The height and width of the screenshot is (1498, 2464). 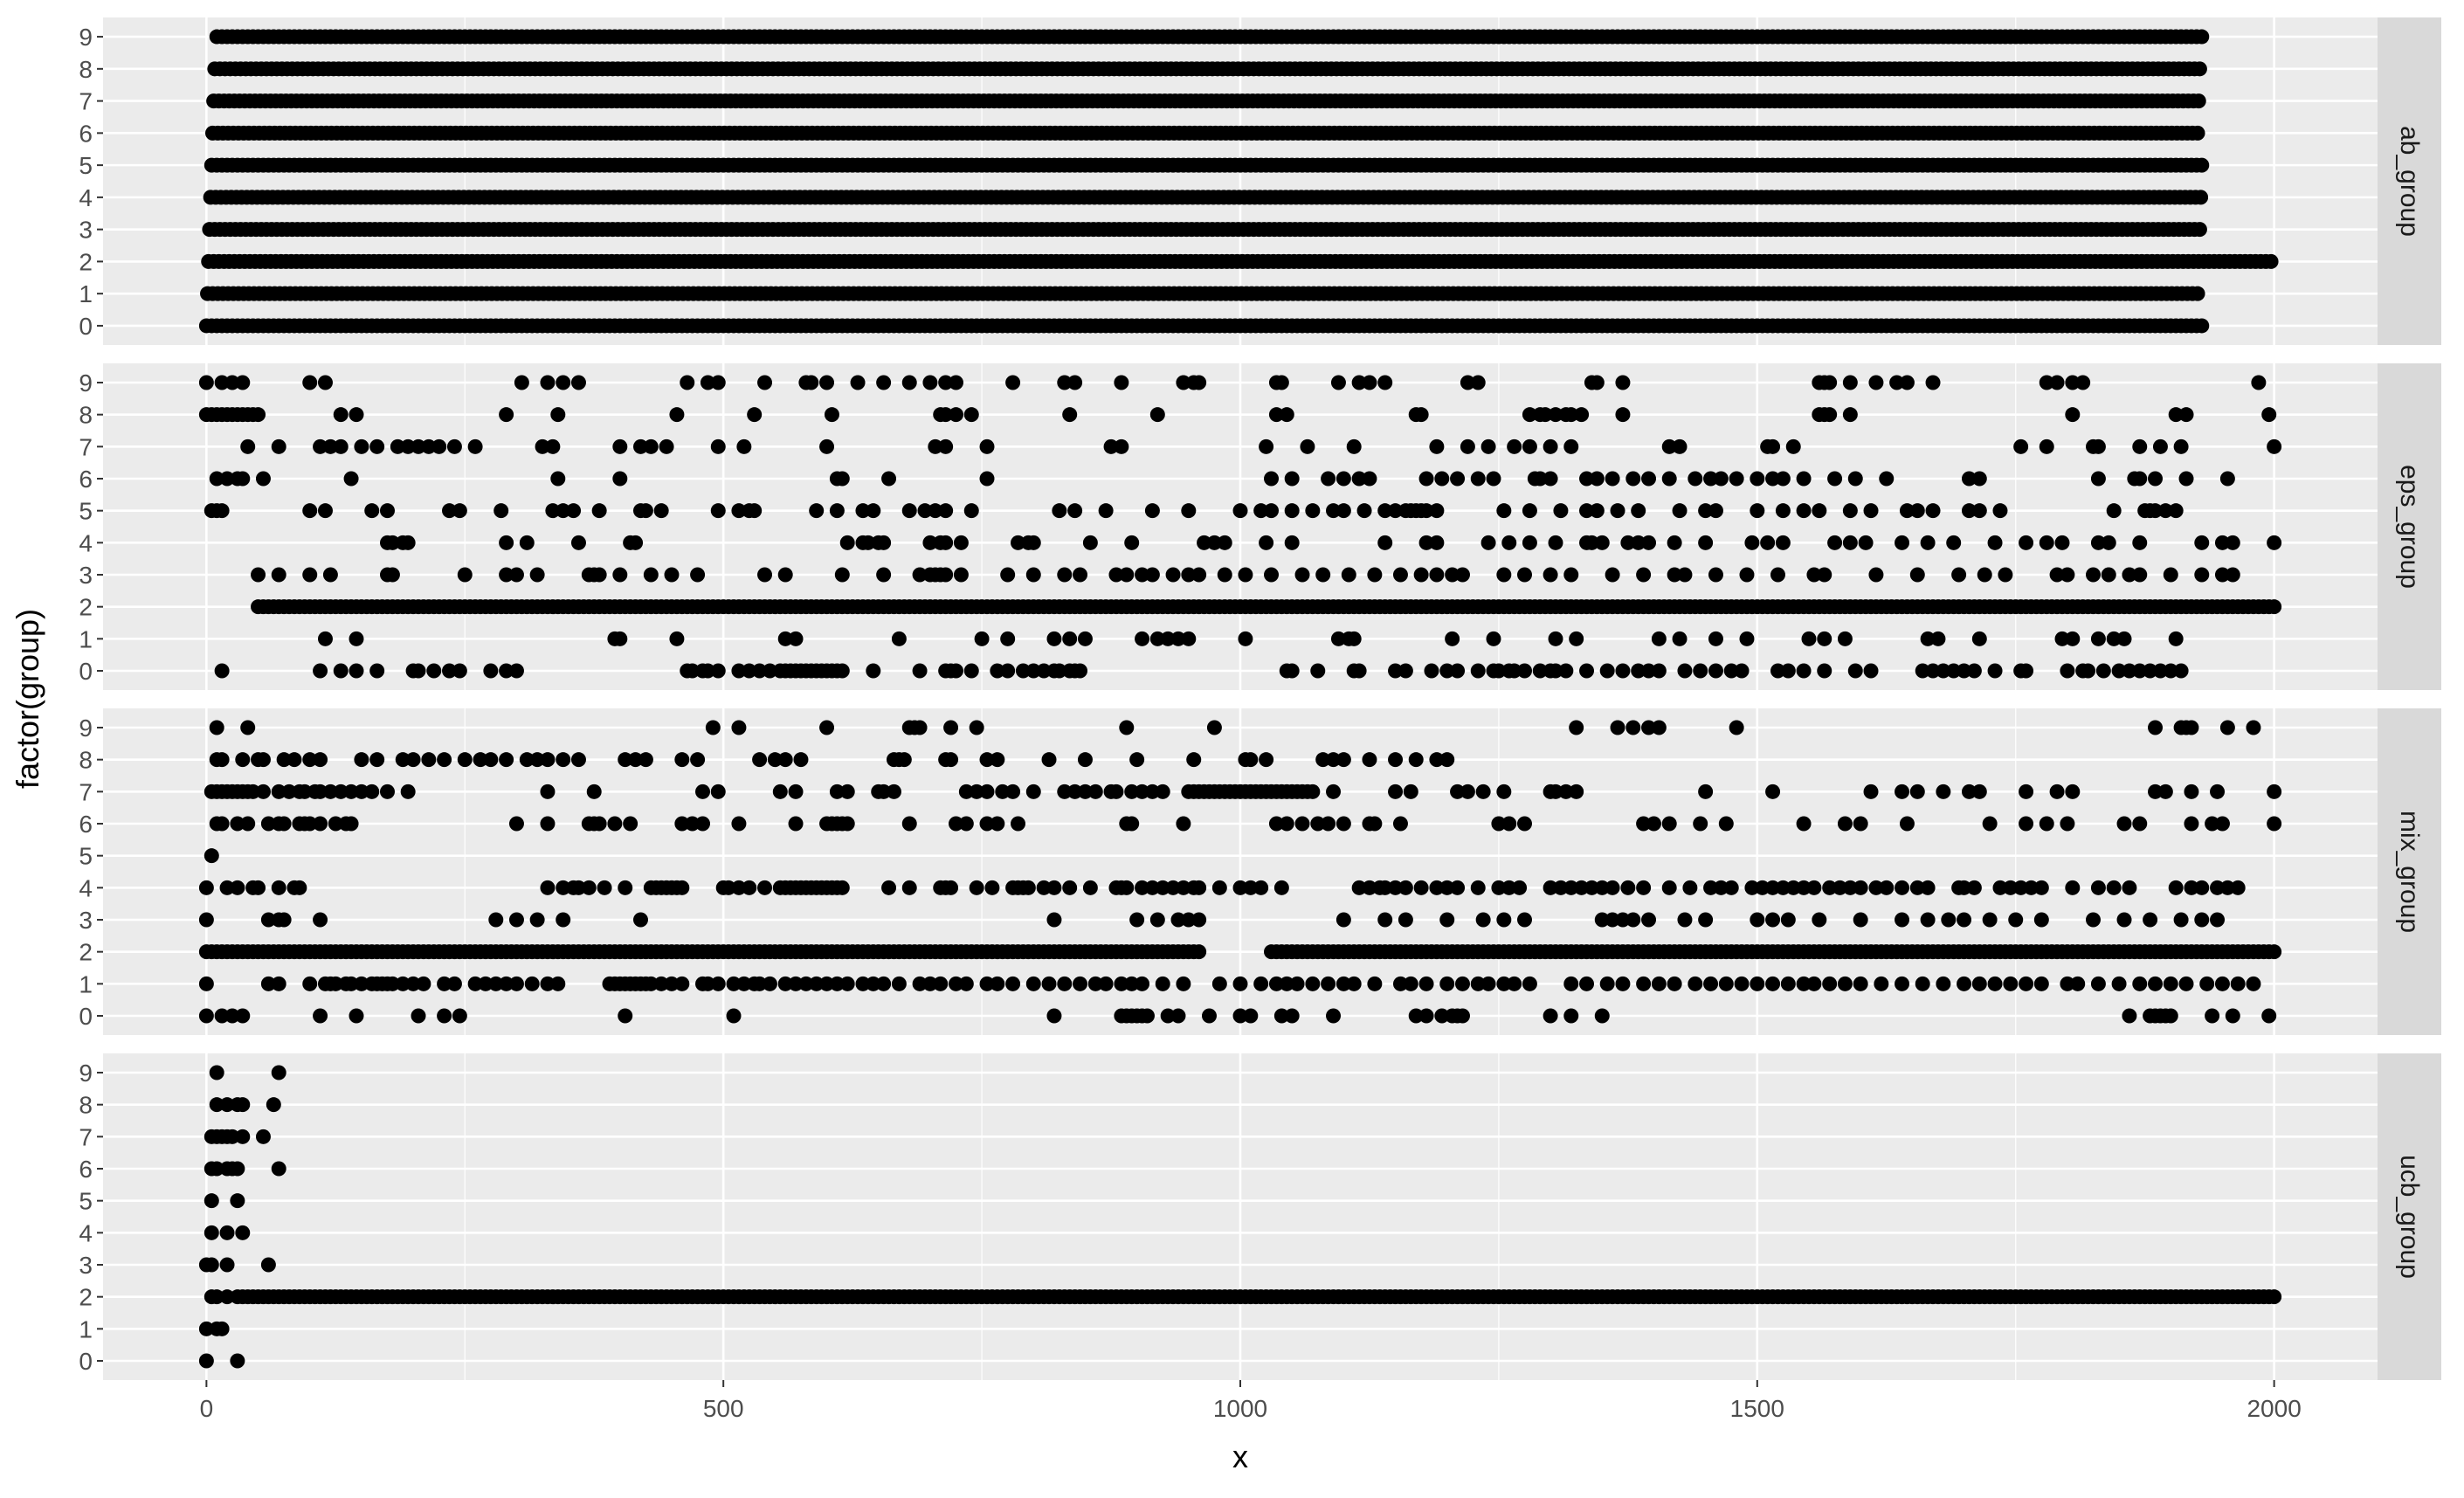 I want to click on y-tick-label: 3, so click(x=86, y=575).